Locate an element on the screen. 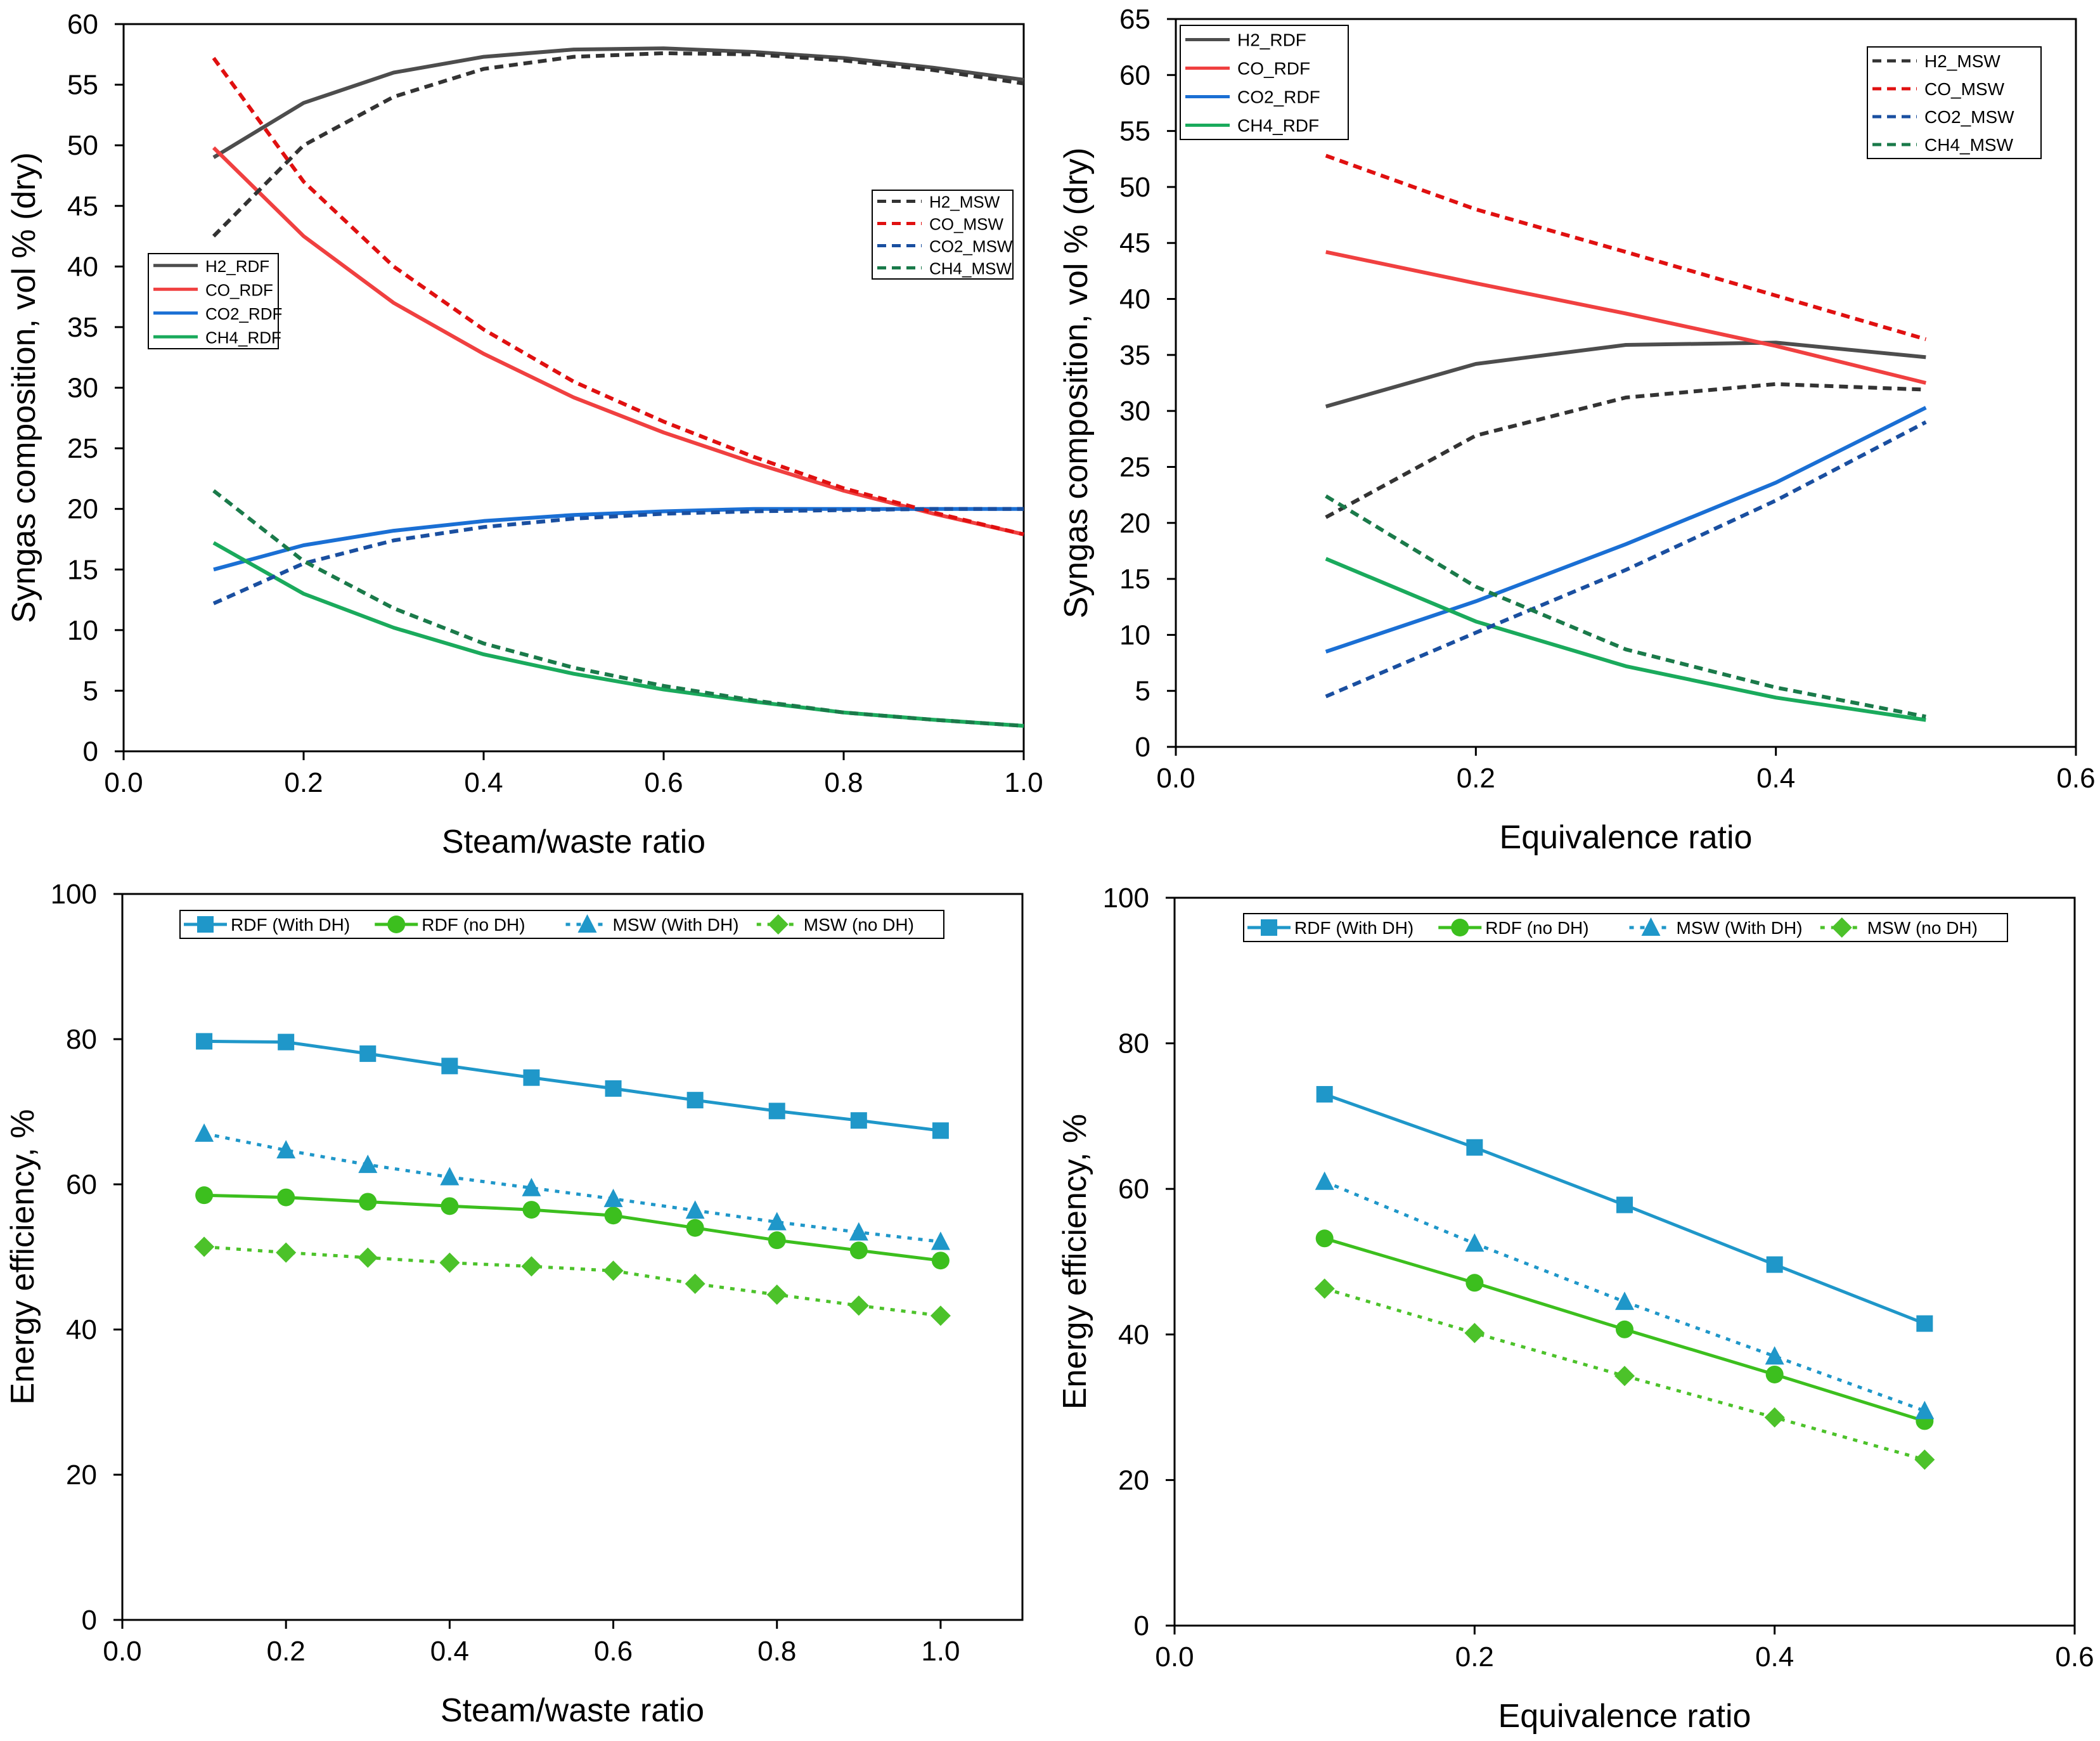  legend-entry-co-rdf: CO_RDF is located at coordinates (1248, 69).